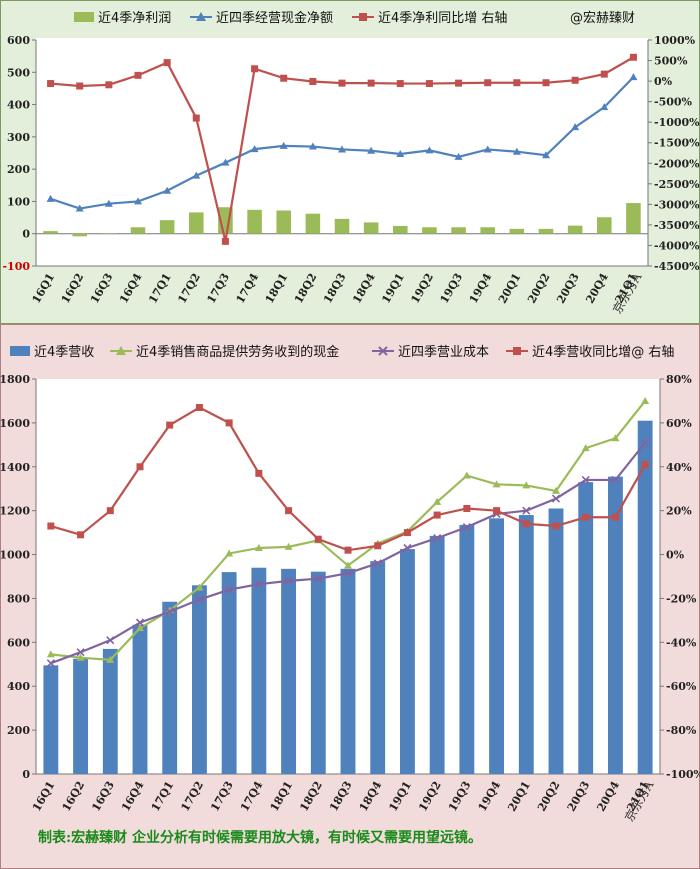 This screenshot has width=700, height=869. Describe the element at coordinates (546, 231) in the screenshot. I see `bar-20Q2` at that location.